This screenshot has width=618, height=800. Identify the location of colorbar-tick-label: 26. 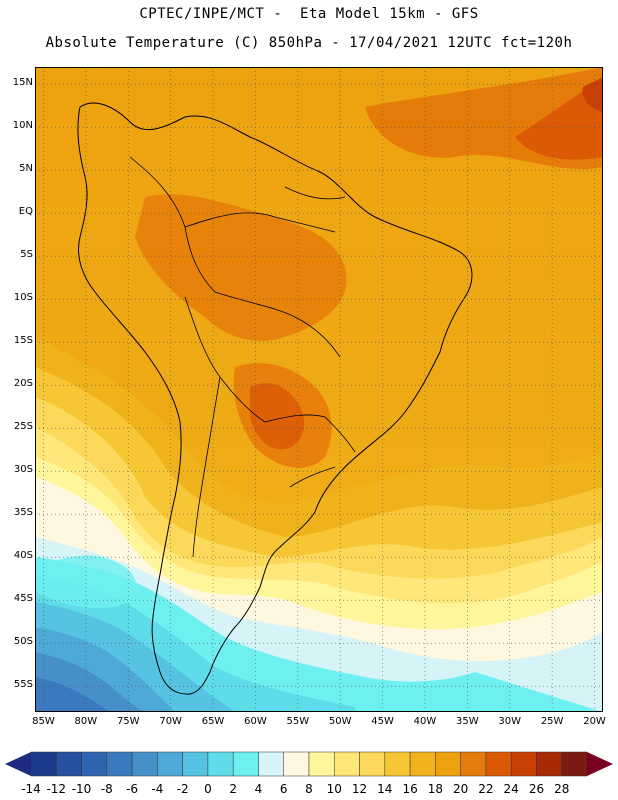
(536, 789).